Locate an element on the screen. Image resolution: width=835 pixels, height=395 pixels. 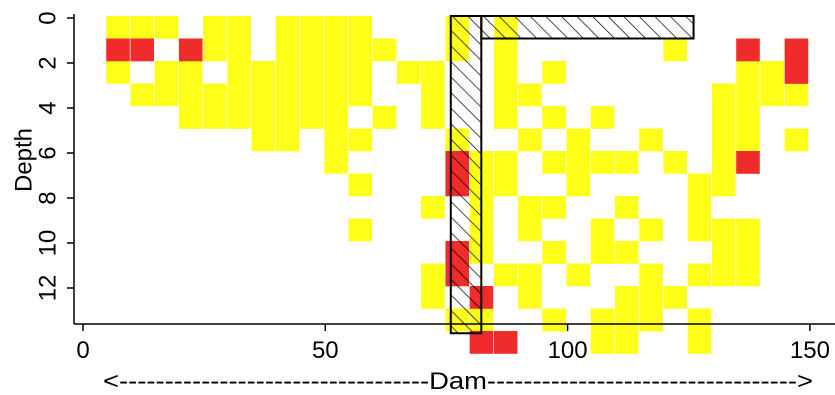
x-tick-label: 50 is located at coordinates (325, 350).